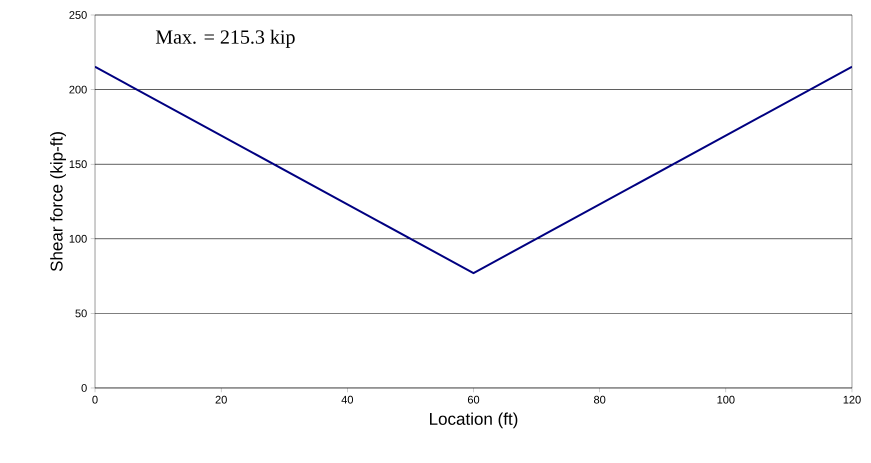 This screenshot has height=463, width=871. What do you see at coordinates (78, 238) in the screenshot?
I see `y-tick-label: 100` at bounding box center [78, 238].